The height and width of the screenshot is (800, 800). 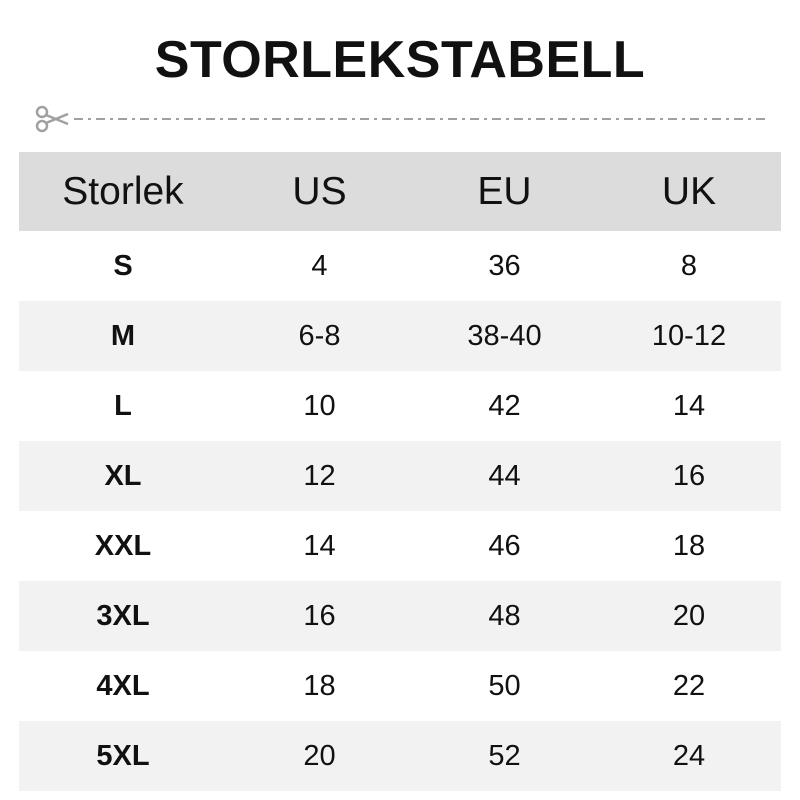 I want to click on scissors-icon, so click(x=52, y=119).